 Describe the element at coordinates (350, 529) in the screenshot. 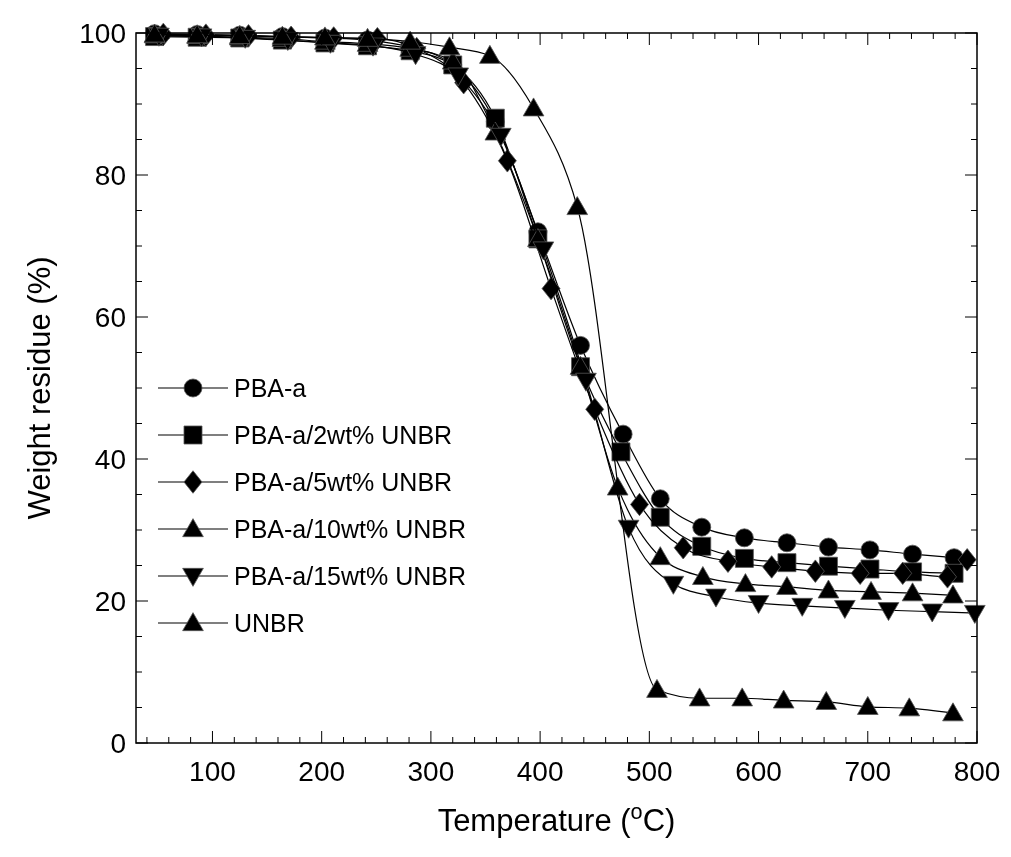

I see `legend-label: PBA-a/10wt% UNBR` at that location.